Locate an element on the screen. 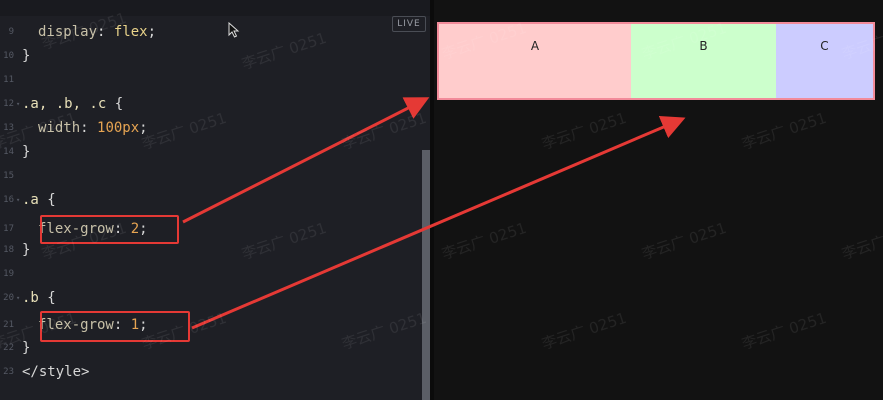  code-line: 13 width: 100px; is located at coordinates (210, 128).